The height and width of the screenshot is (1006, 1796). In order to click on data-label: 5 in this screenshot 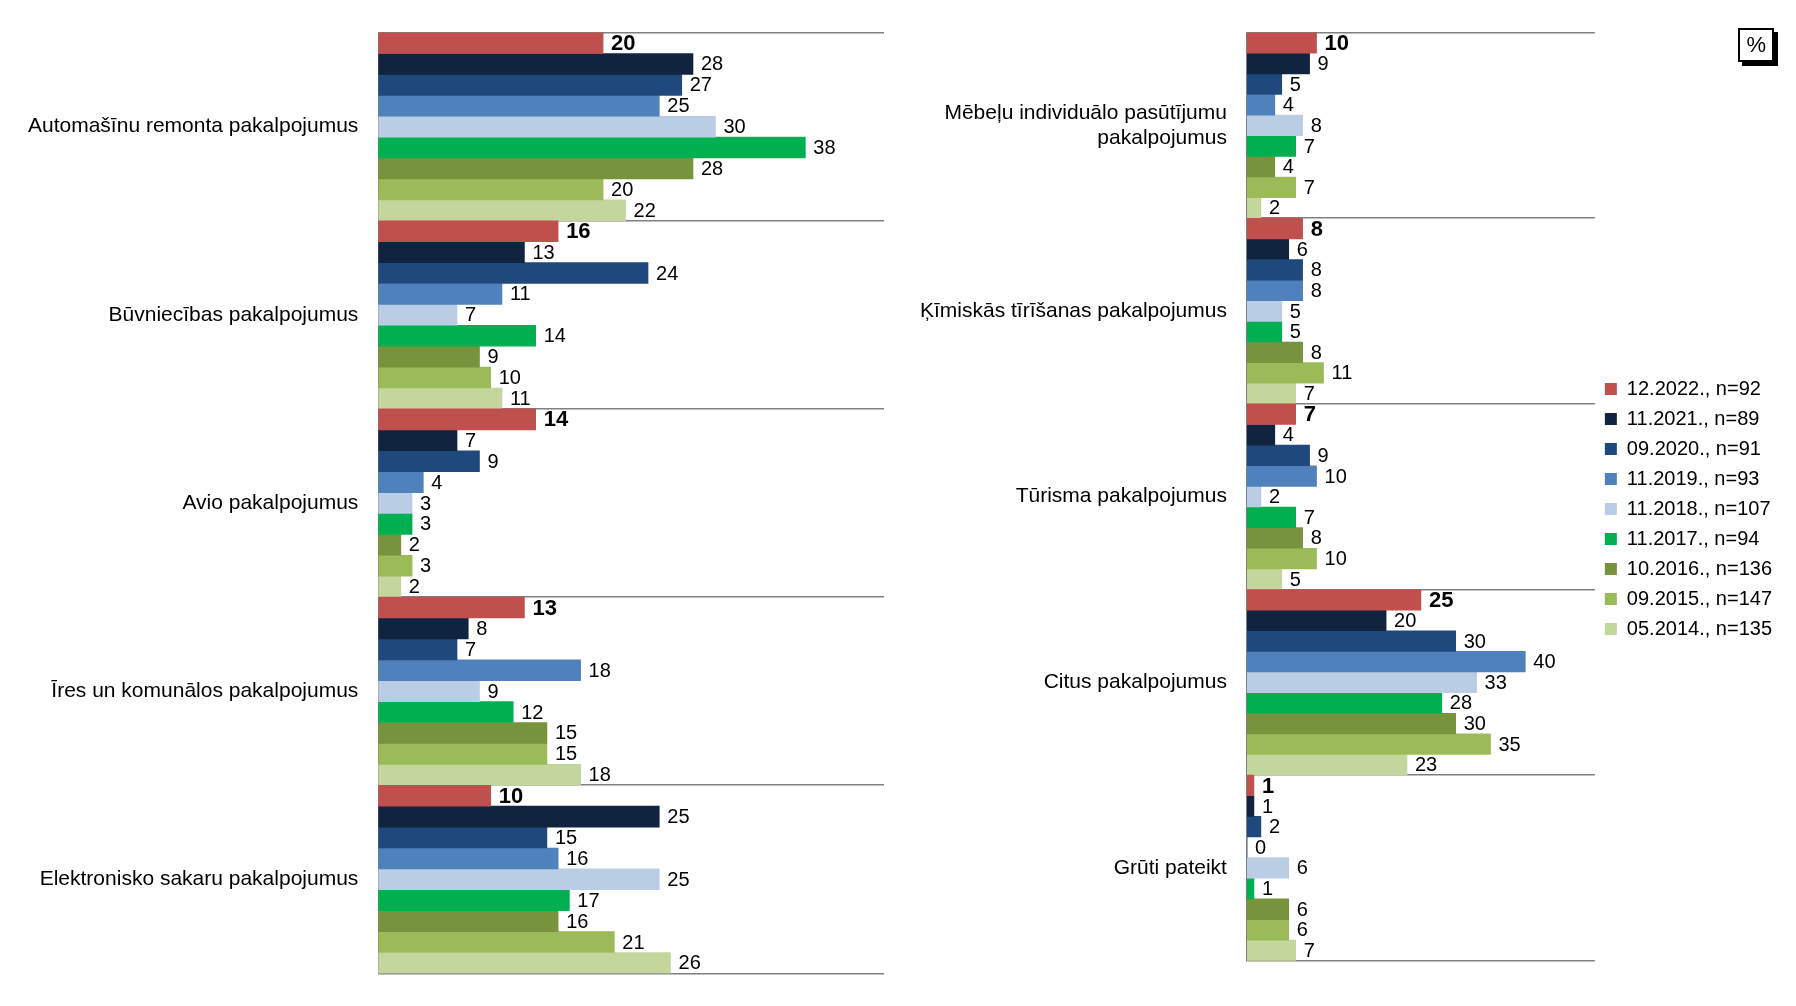, I will do `click(1295, 578)`.